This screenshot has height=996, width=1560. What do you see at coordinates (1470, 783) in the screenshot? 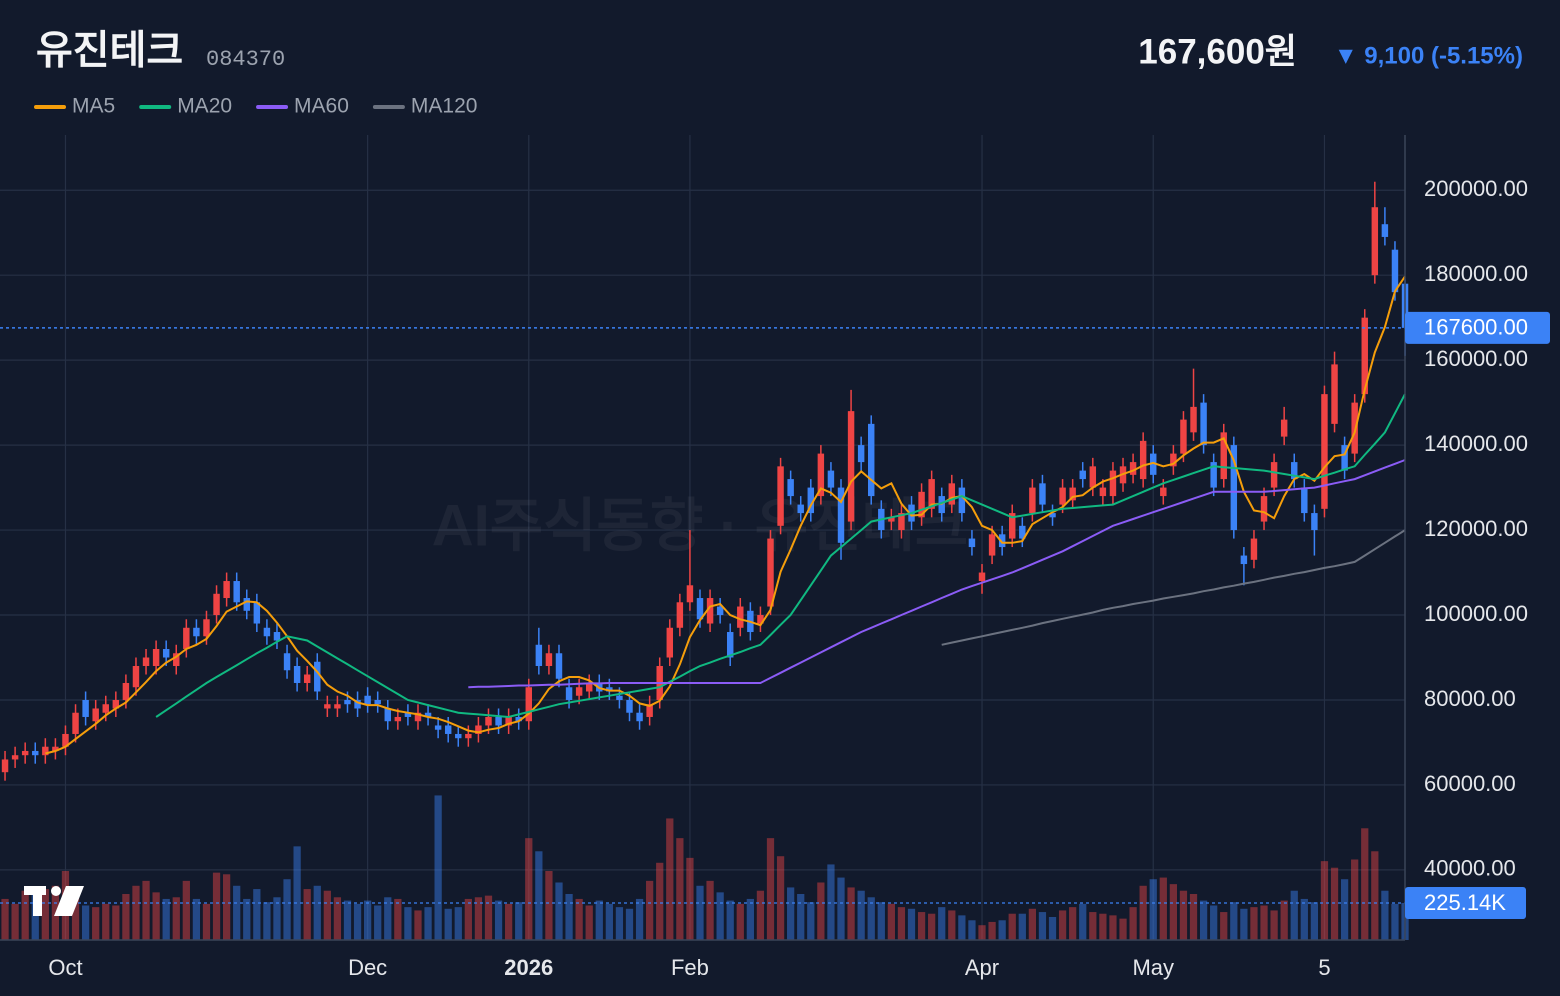
I see `y-tick-label: 60000.00` at bounding box center [1470, 783].